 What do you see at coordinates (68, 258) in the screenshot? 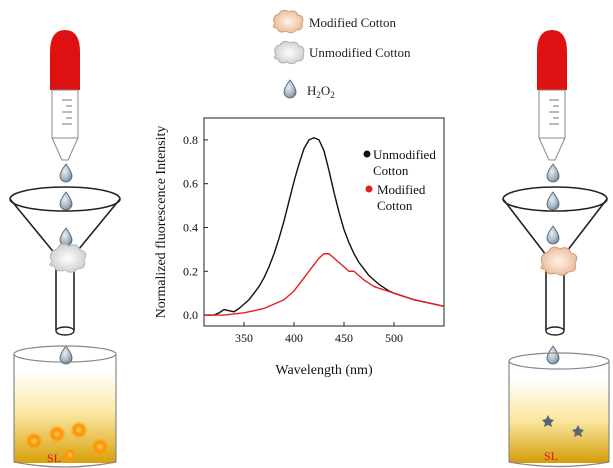
I see `left-cotton-unmodified` at bounding box center [68, 258].